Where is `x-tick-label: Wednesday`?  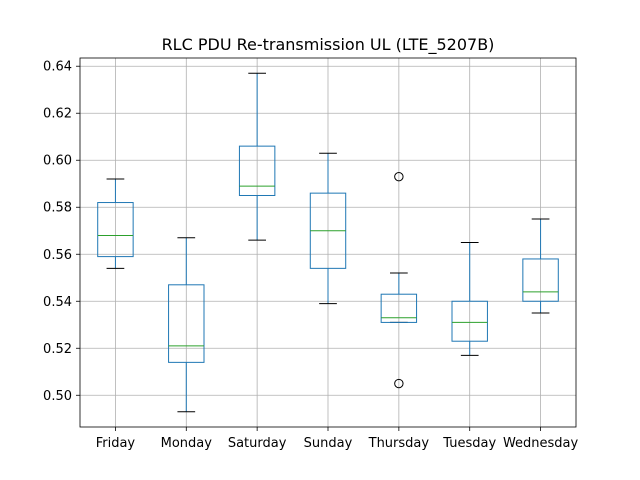 x-tick-label: Wednesday is located at coordinates (541, 443).